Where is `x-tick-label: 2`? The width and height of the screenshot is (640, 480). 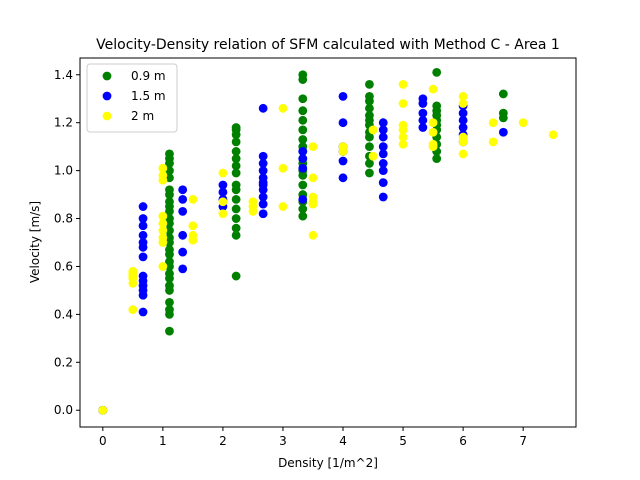
x-tick-label: 2 is located at coordinates (223, 441).